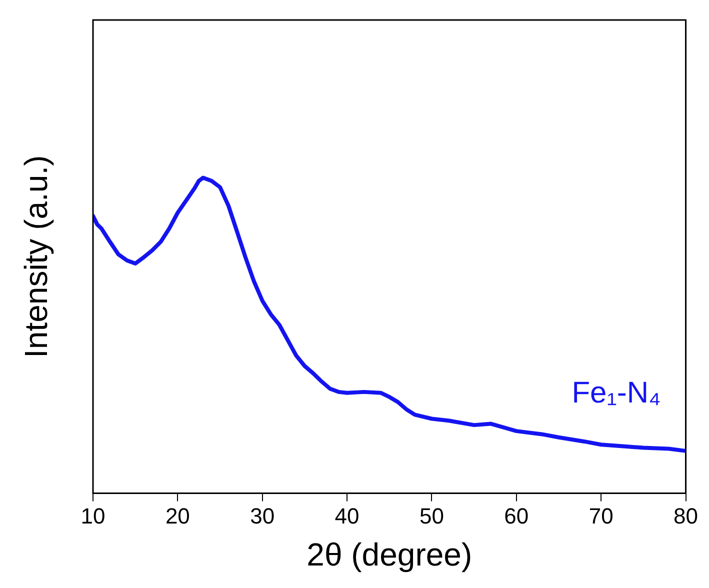 The width and height of the screenshot is (709, 588). Describe the element at coordinates (347, 515) in the screenshot. I see `x-tick-label: 40` at that location.